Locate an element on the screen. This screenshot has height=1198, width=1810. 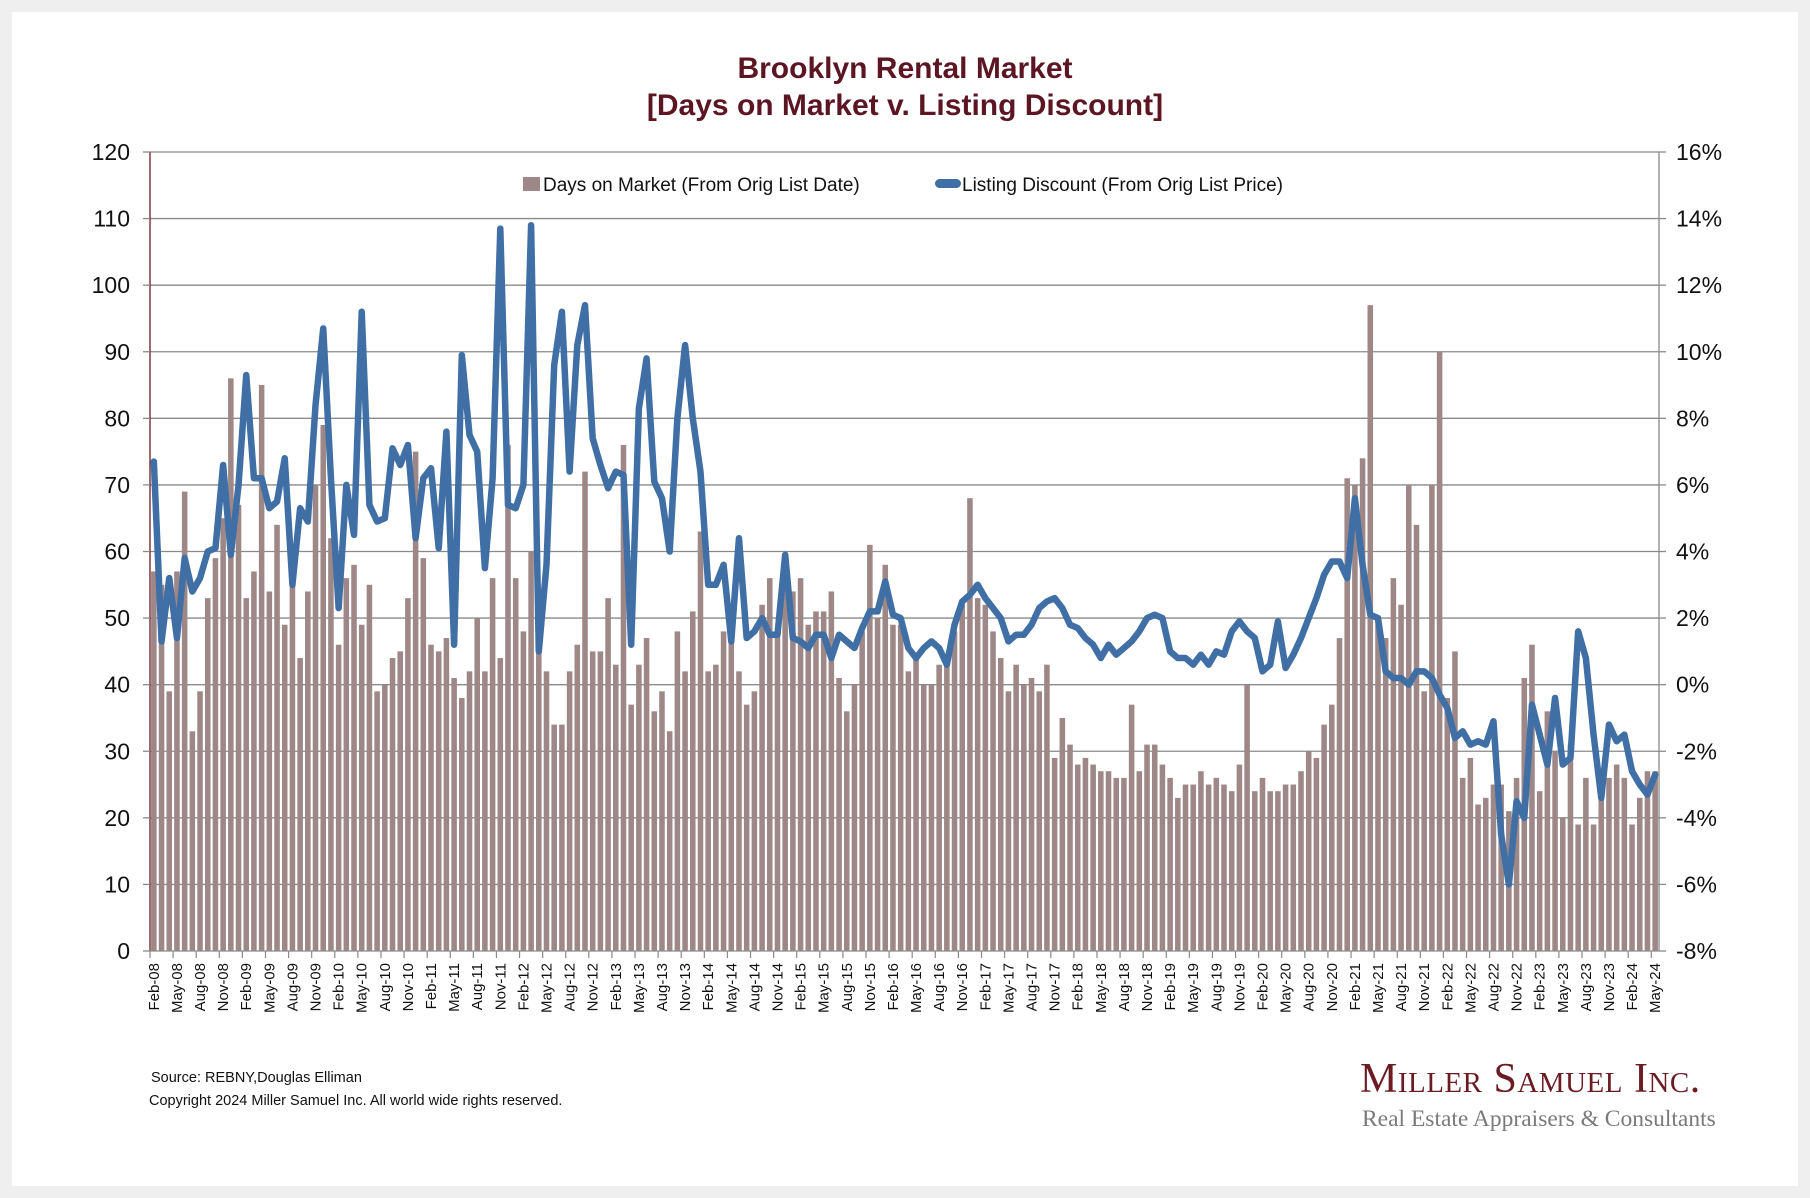
y-left-tick-label: 30 is located at coordinates (117, 751).